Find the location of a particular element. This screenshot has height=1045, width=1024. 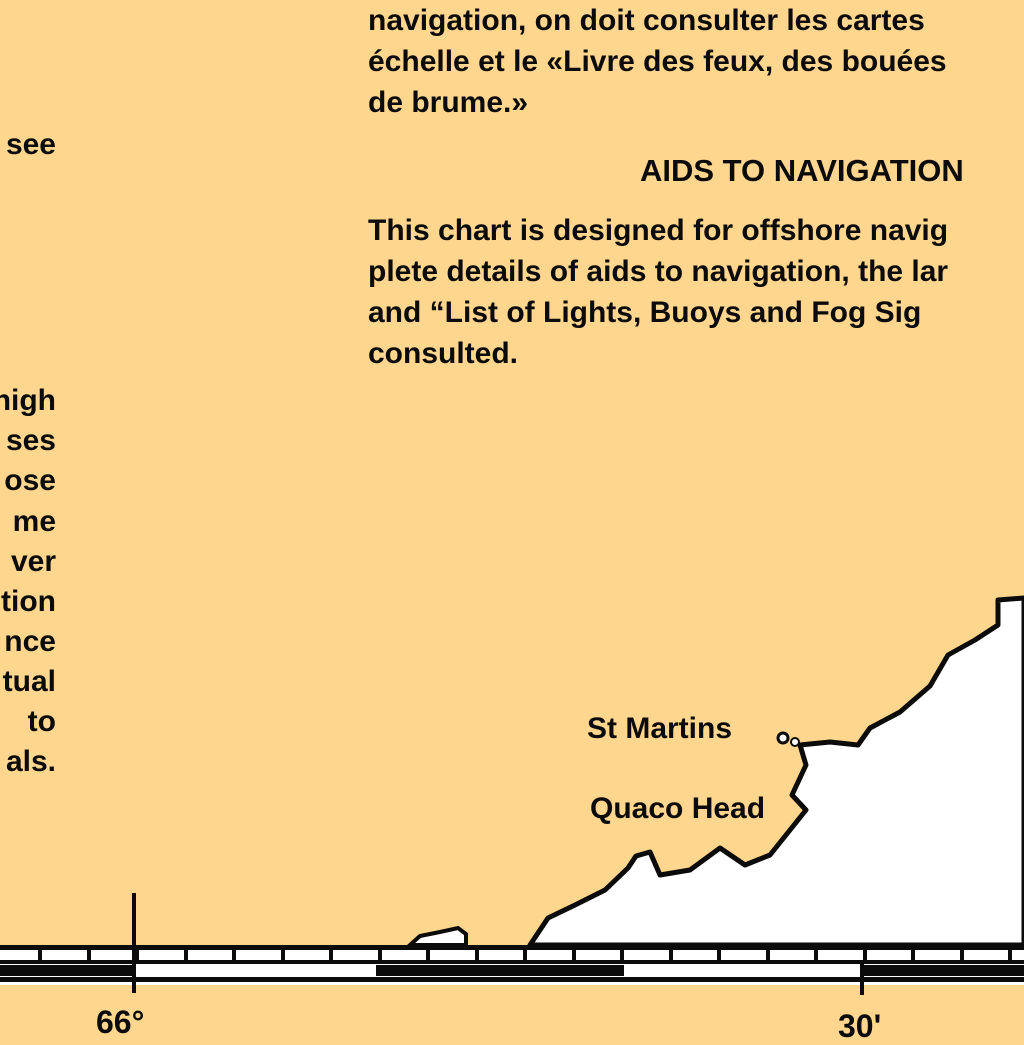

left-fragment: tion is located at coordinates (28, 601).